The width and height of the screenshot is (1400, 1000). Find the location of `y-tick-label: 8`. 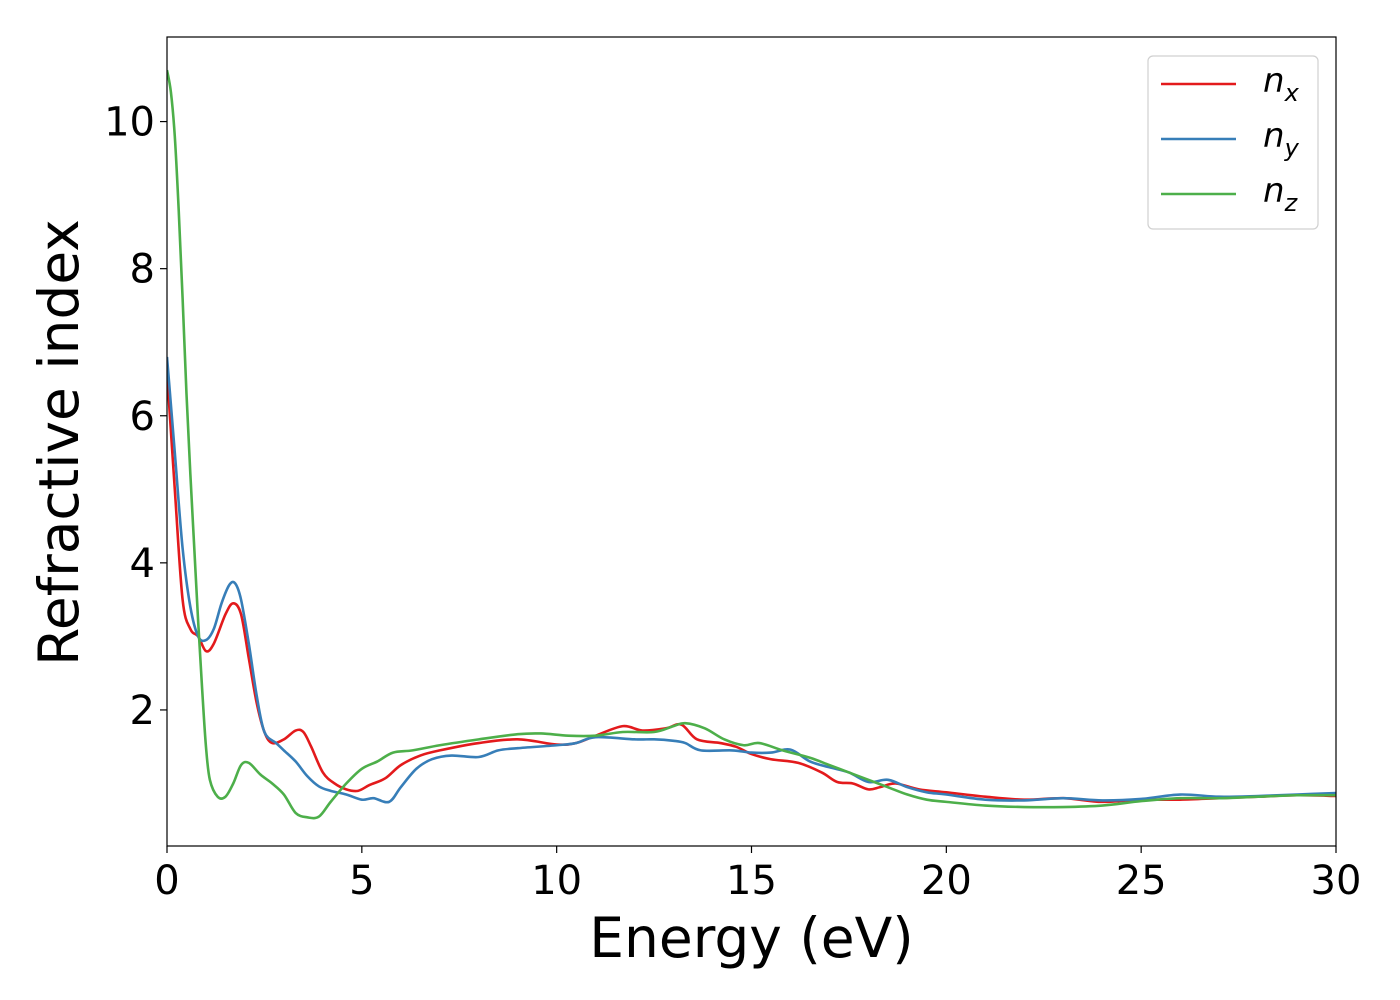

y-tick-label: 8 is located at coordinates (142, 270).